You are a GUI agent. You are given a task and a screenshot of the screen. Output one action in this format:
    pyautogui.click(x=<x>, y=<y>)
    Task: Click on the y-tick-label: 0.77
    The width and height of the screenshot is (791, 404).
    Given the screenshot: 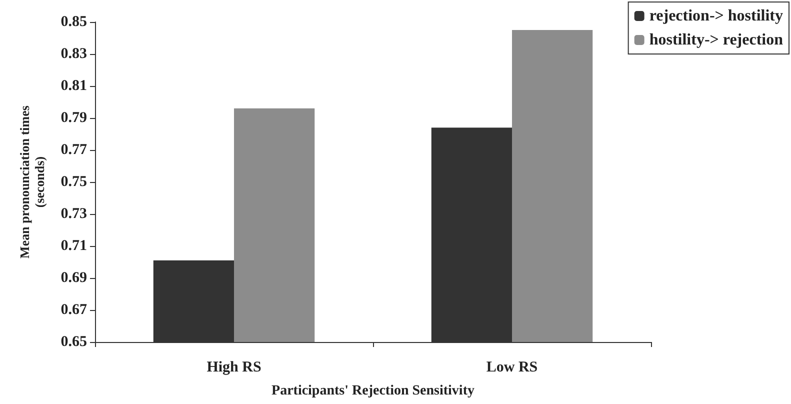 What is the action you would take?
    pyautogui.click(x=74, y=150)
    